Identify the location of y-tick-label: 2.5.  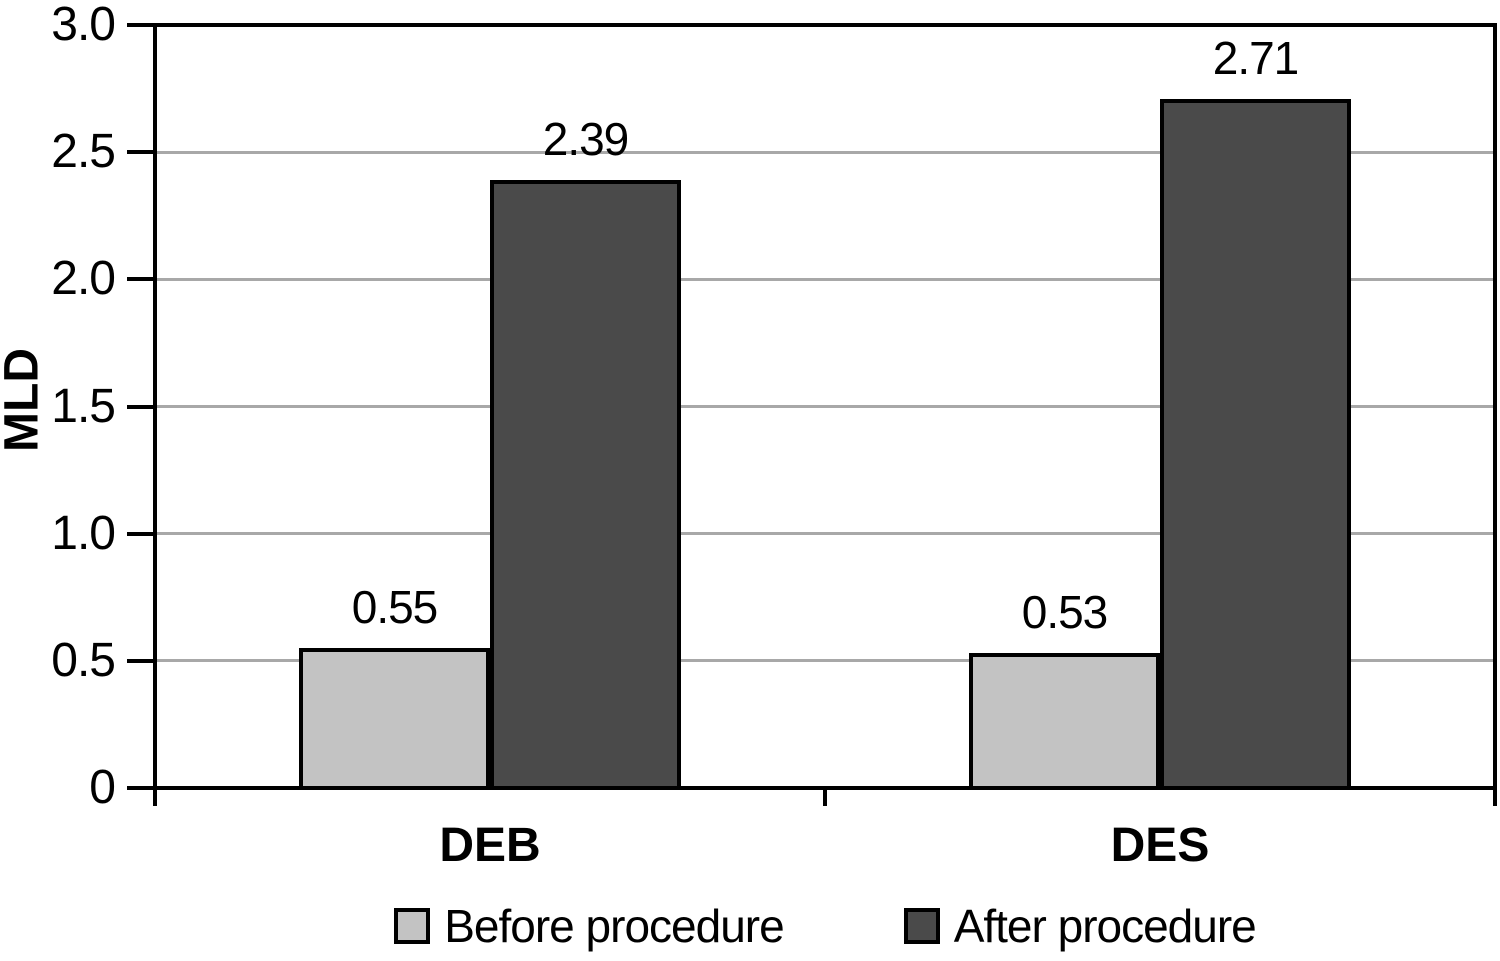
(83, 152).